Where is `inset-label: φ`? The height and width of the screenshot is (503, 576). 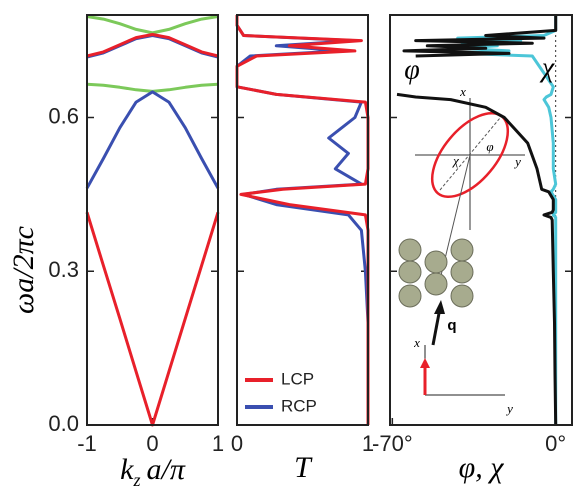 inset-label: φ is located at coordinates (489, 146).